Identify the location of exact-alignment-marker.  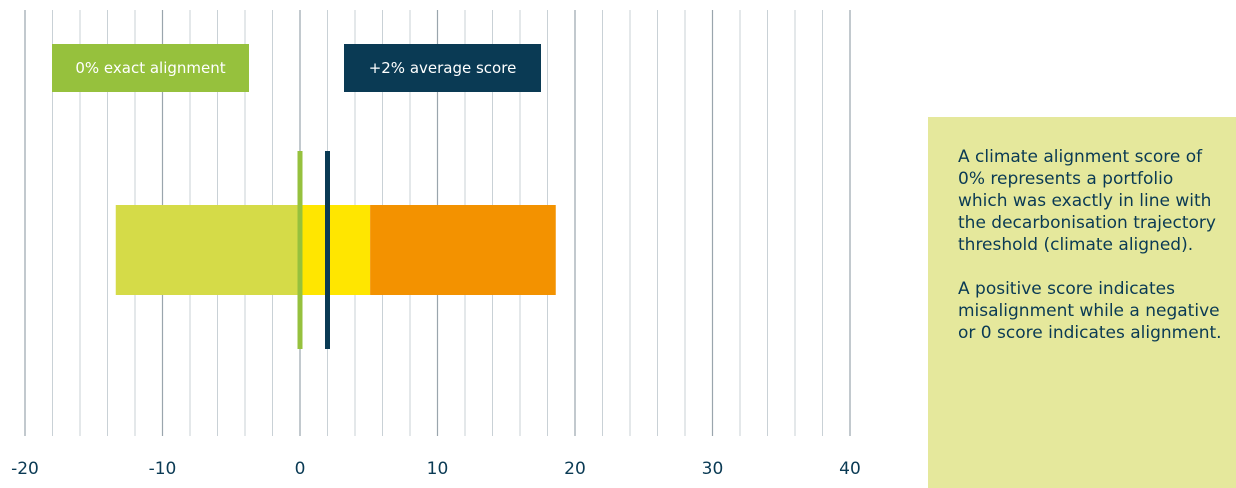
(300, 250).